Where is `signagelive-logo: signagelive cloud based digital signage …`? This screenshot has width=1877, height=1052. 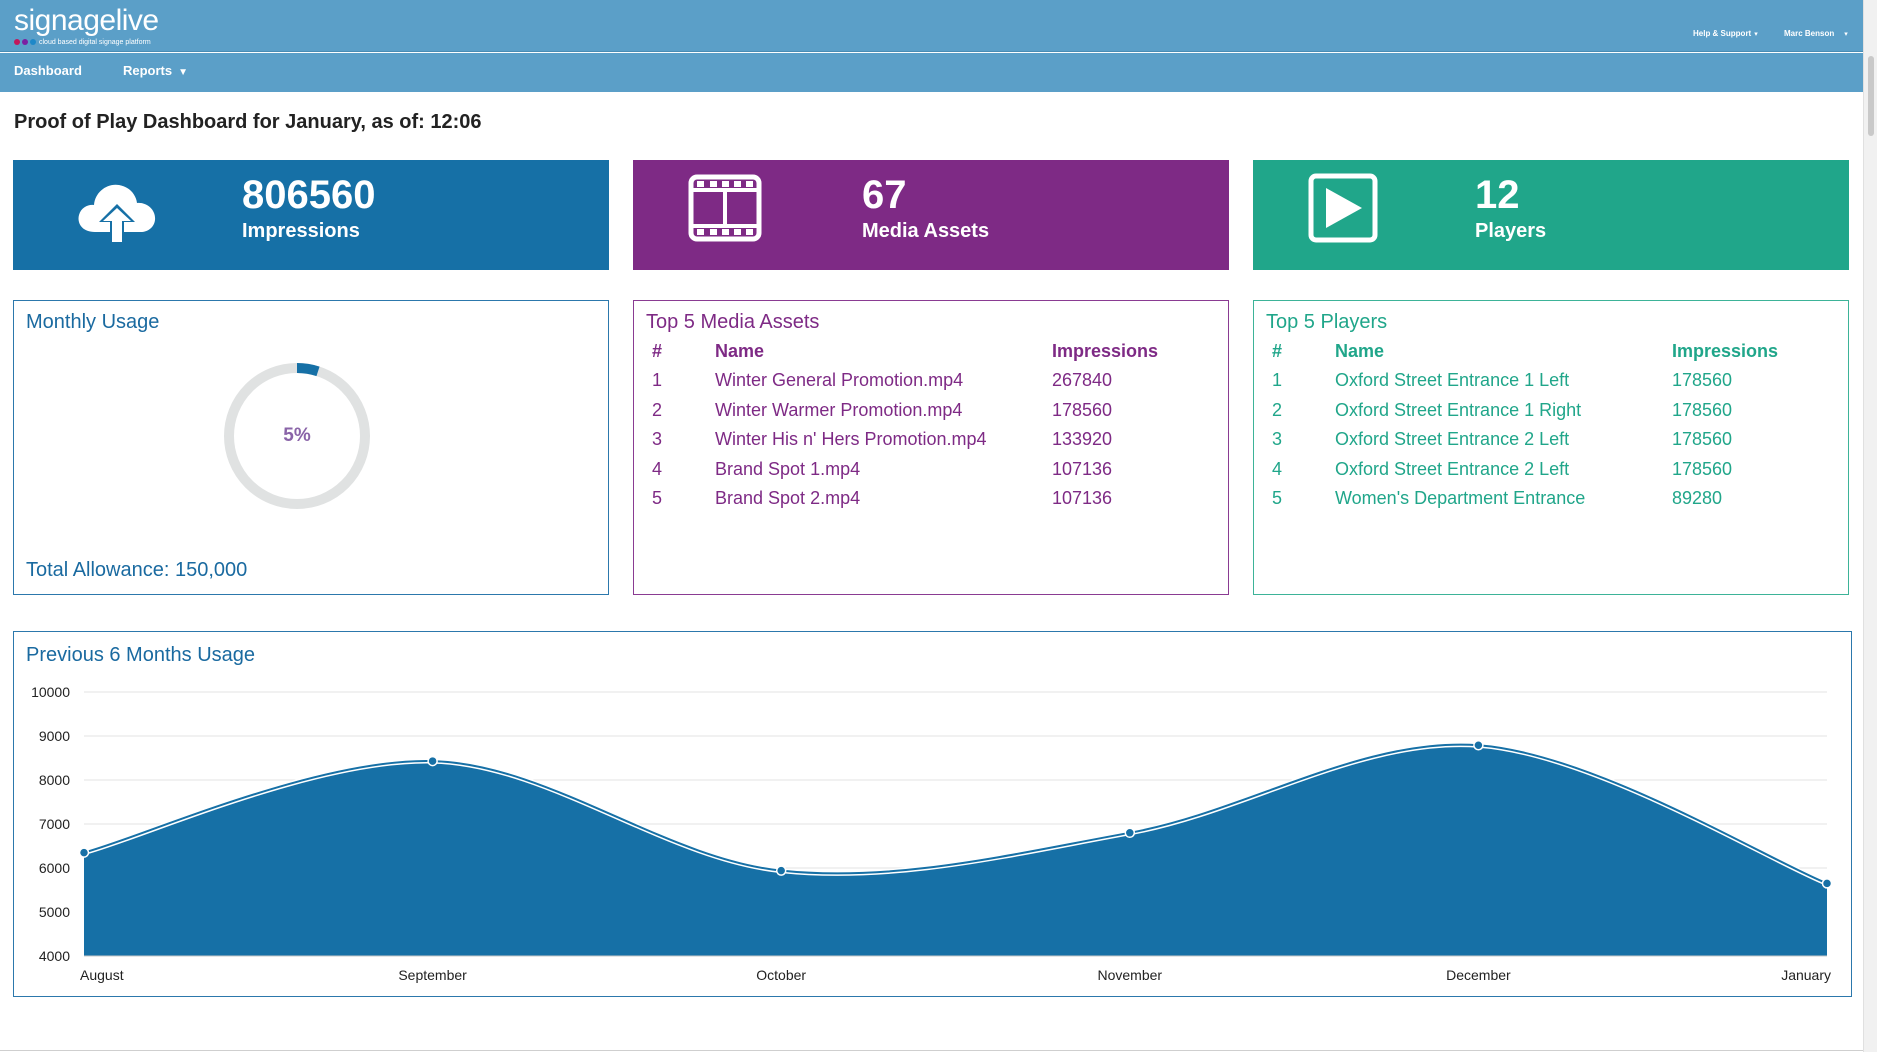
signagelive-logo: signagelive cloud based digital signage … is located at coordinates (87, 25).